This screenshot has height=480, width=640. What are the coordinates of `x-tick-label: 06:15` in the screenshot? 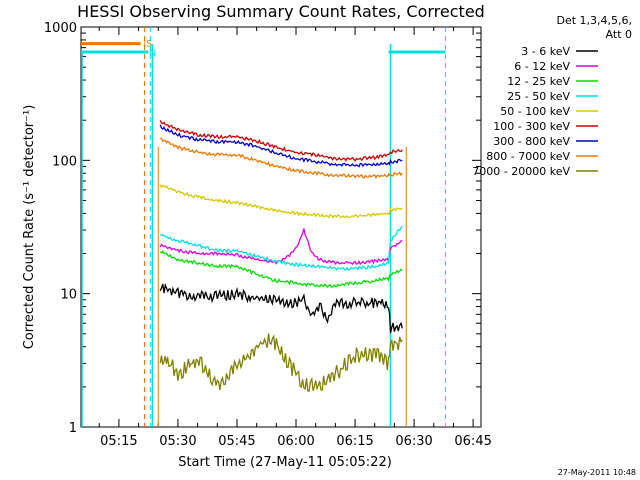 It's located at (354, 441).